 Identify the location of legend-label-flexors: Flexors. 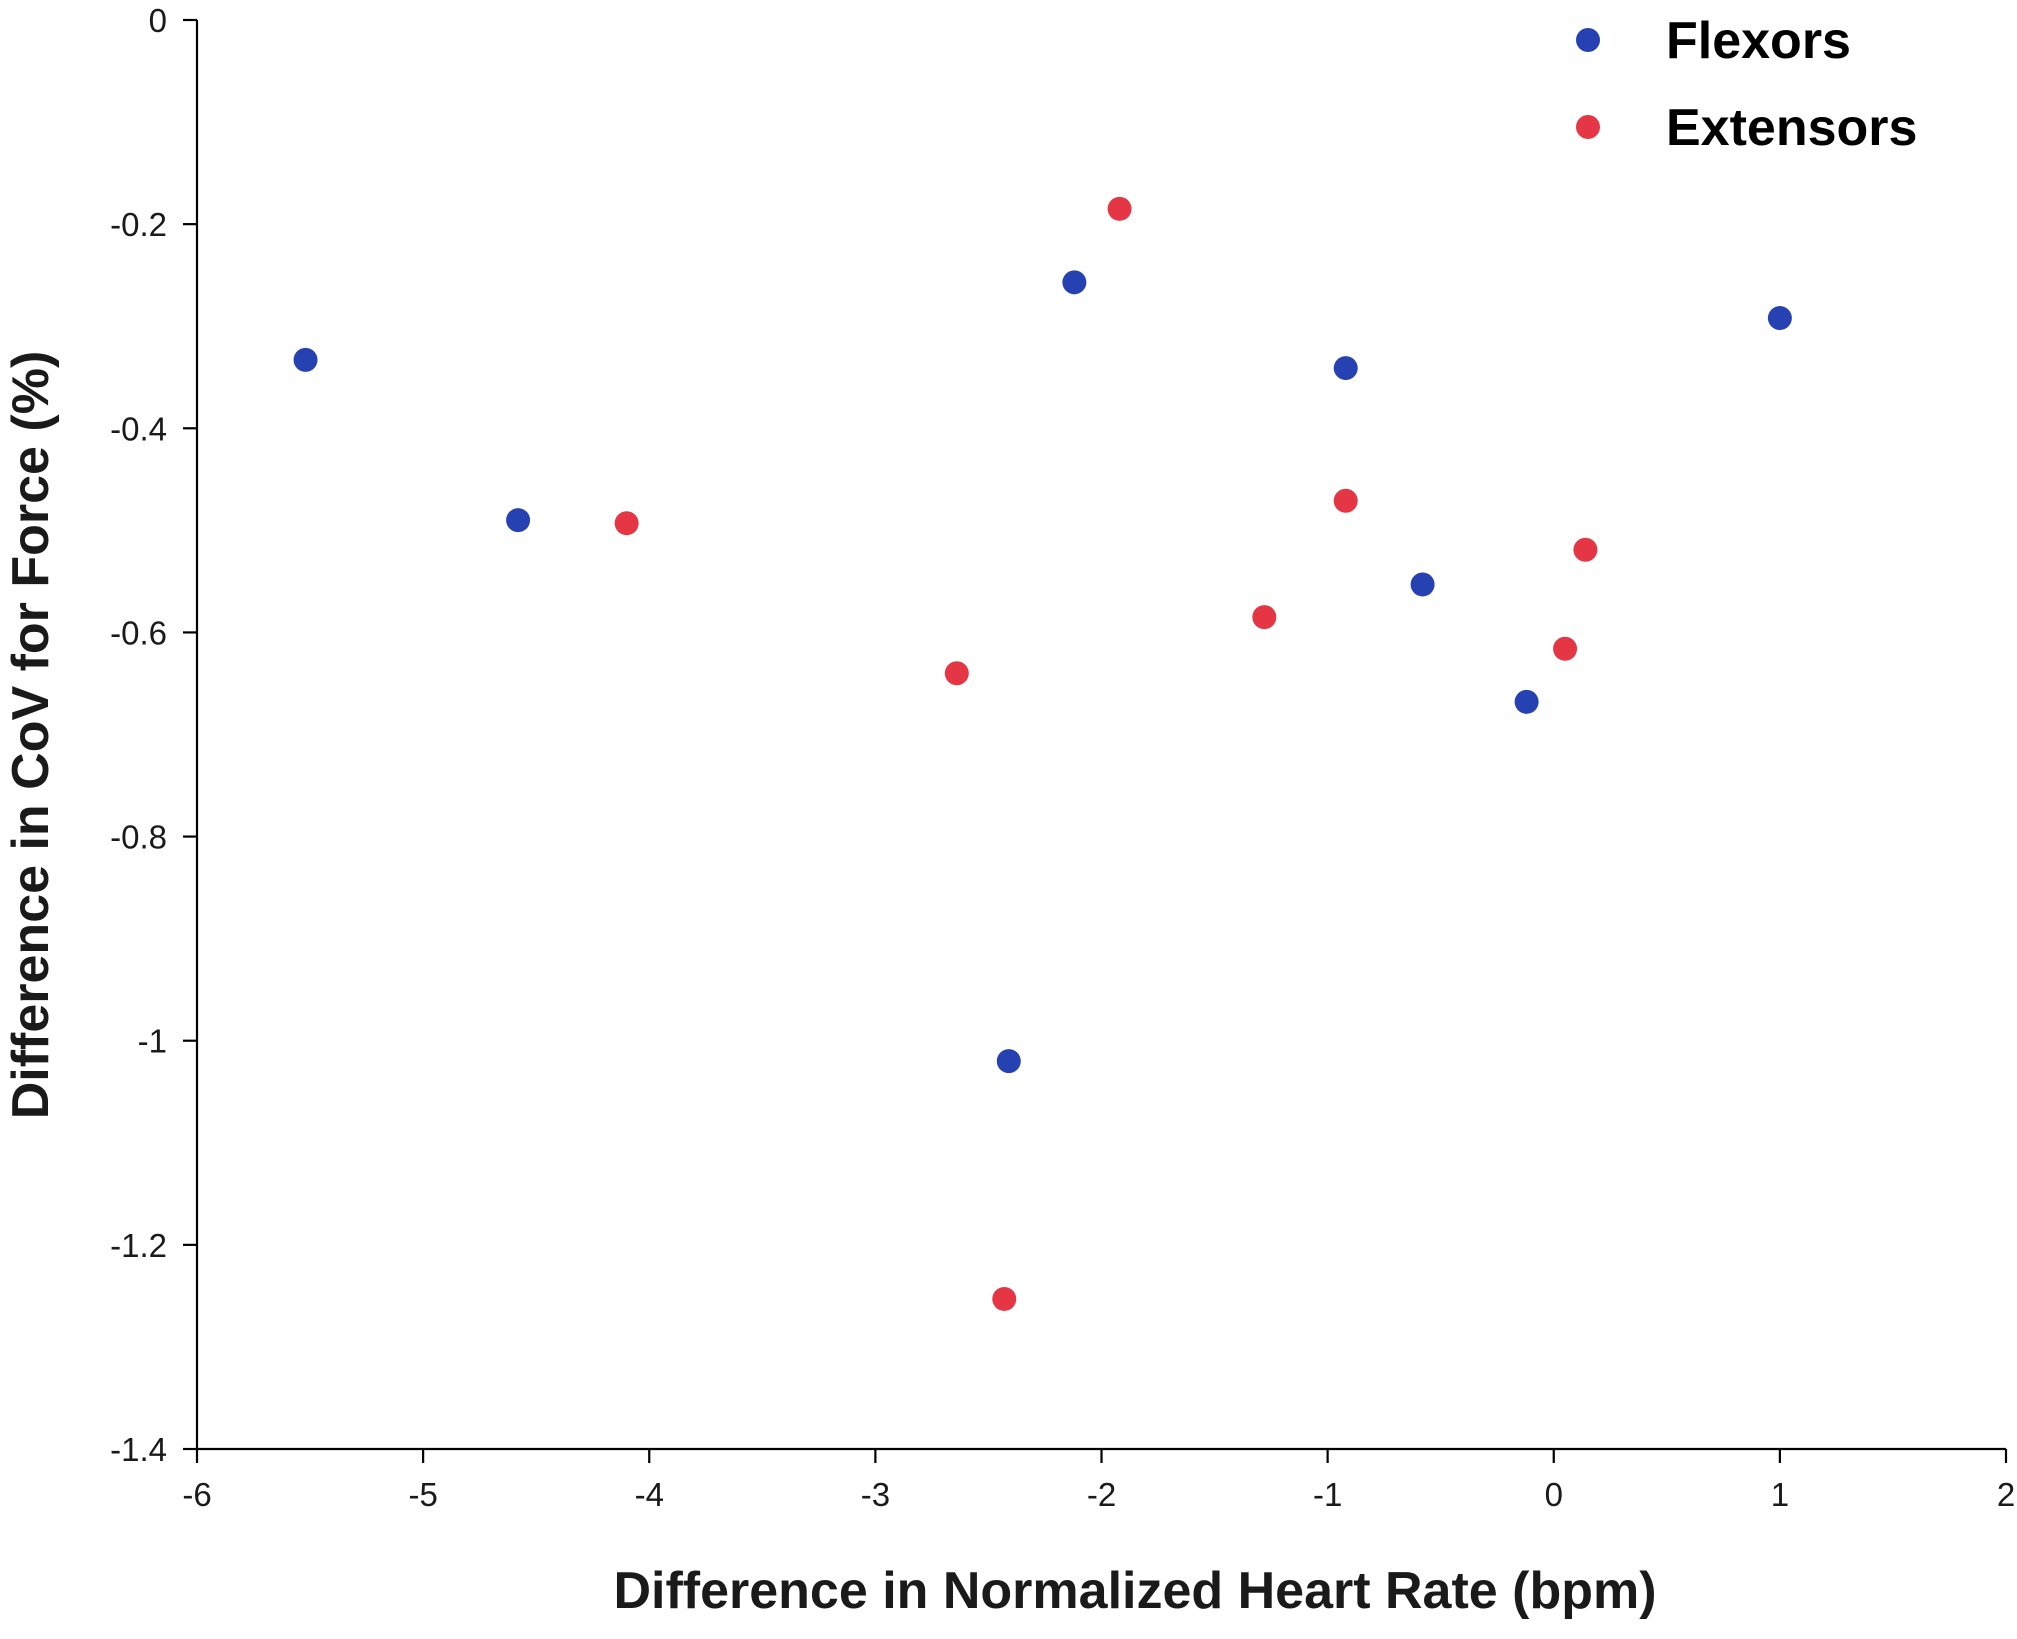
(1758, 41).